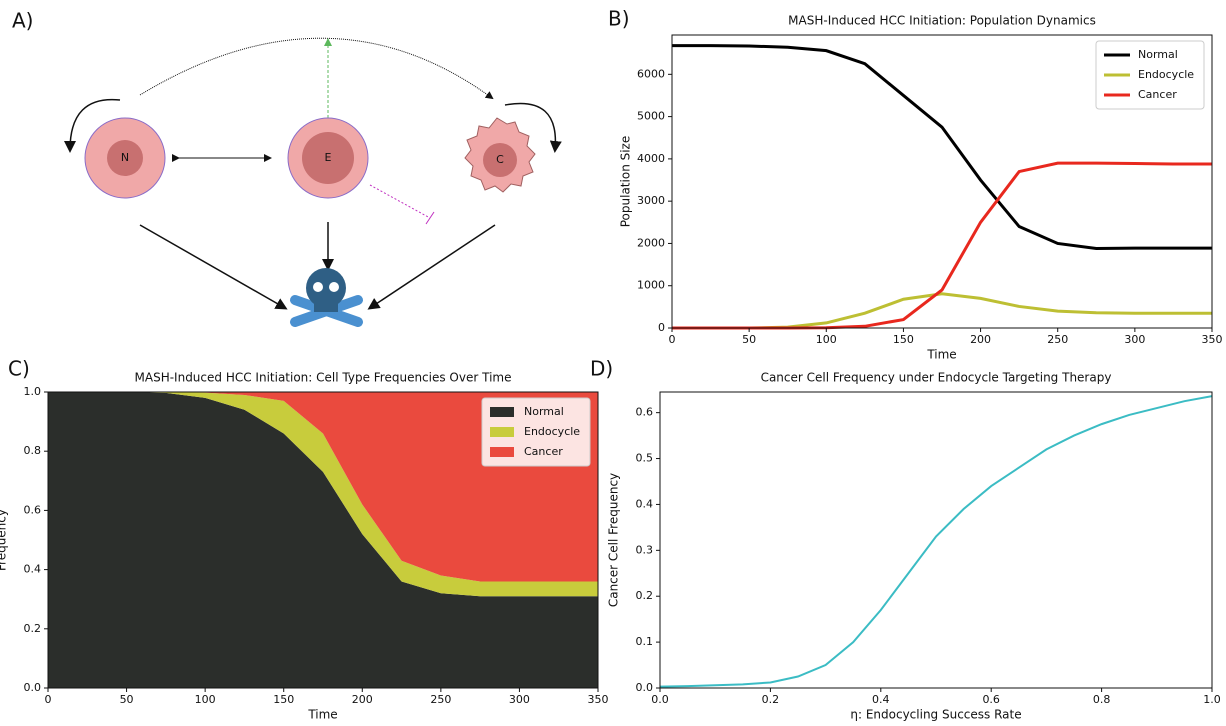 The height and width of the screenshot is (726, 1226). What do you see at coordinates (645, 549) in the screenshot?
I see `y-tick-label: 0.3` at bounding box center [645, 549].